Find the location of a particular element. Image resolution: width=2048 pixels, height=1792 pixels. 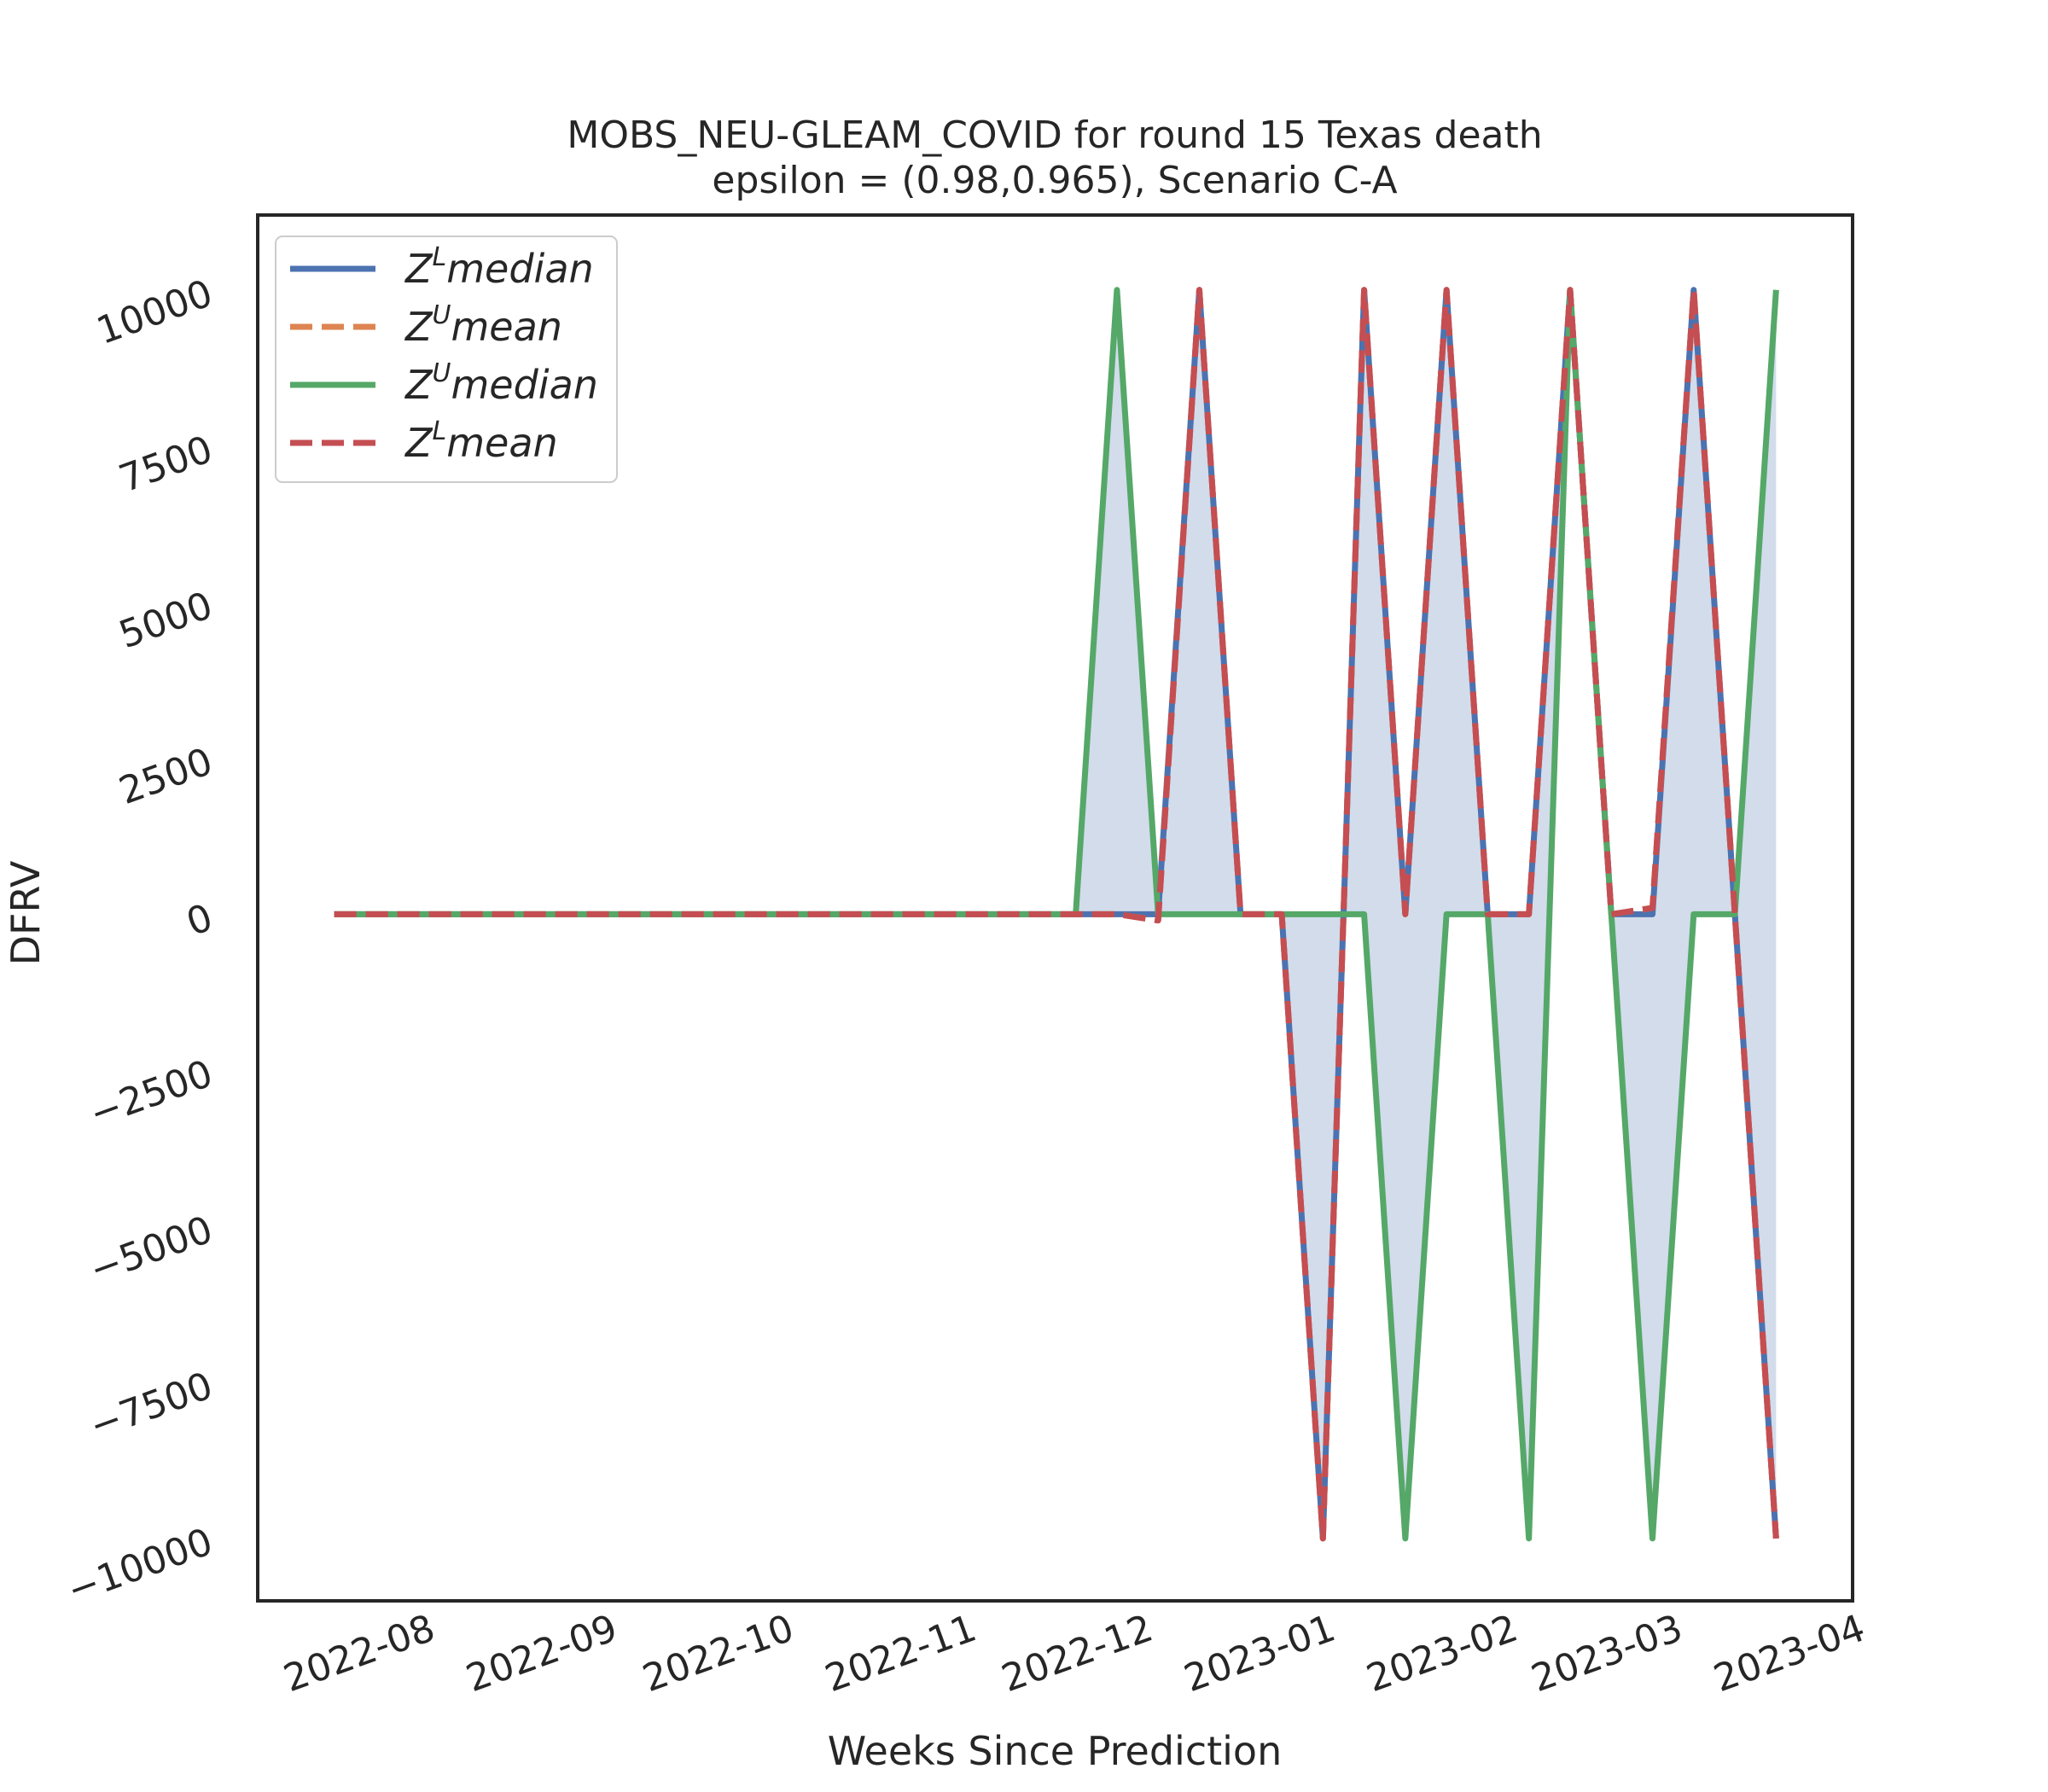

y-axis-label: DFRV is located at coordinates (26, 913).